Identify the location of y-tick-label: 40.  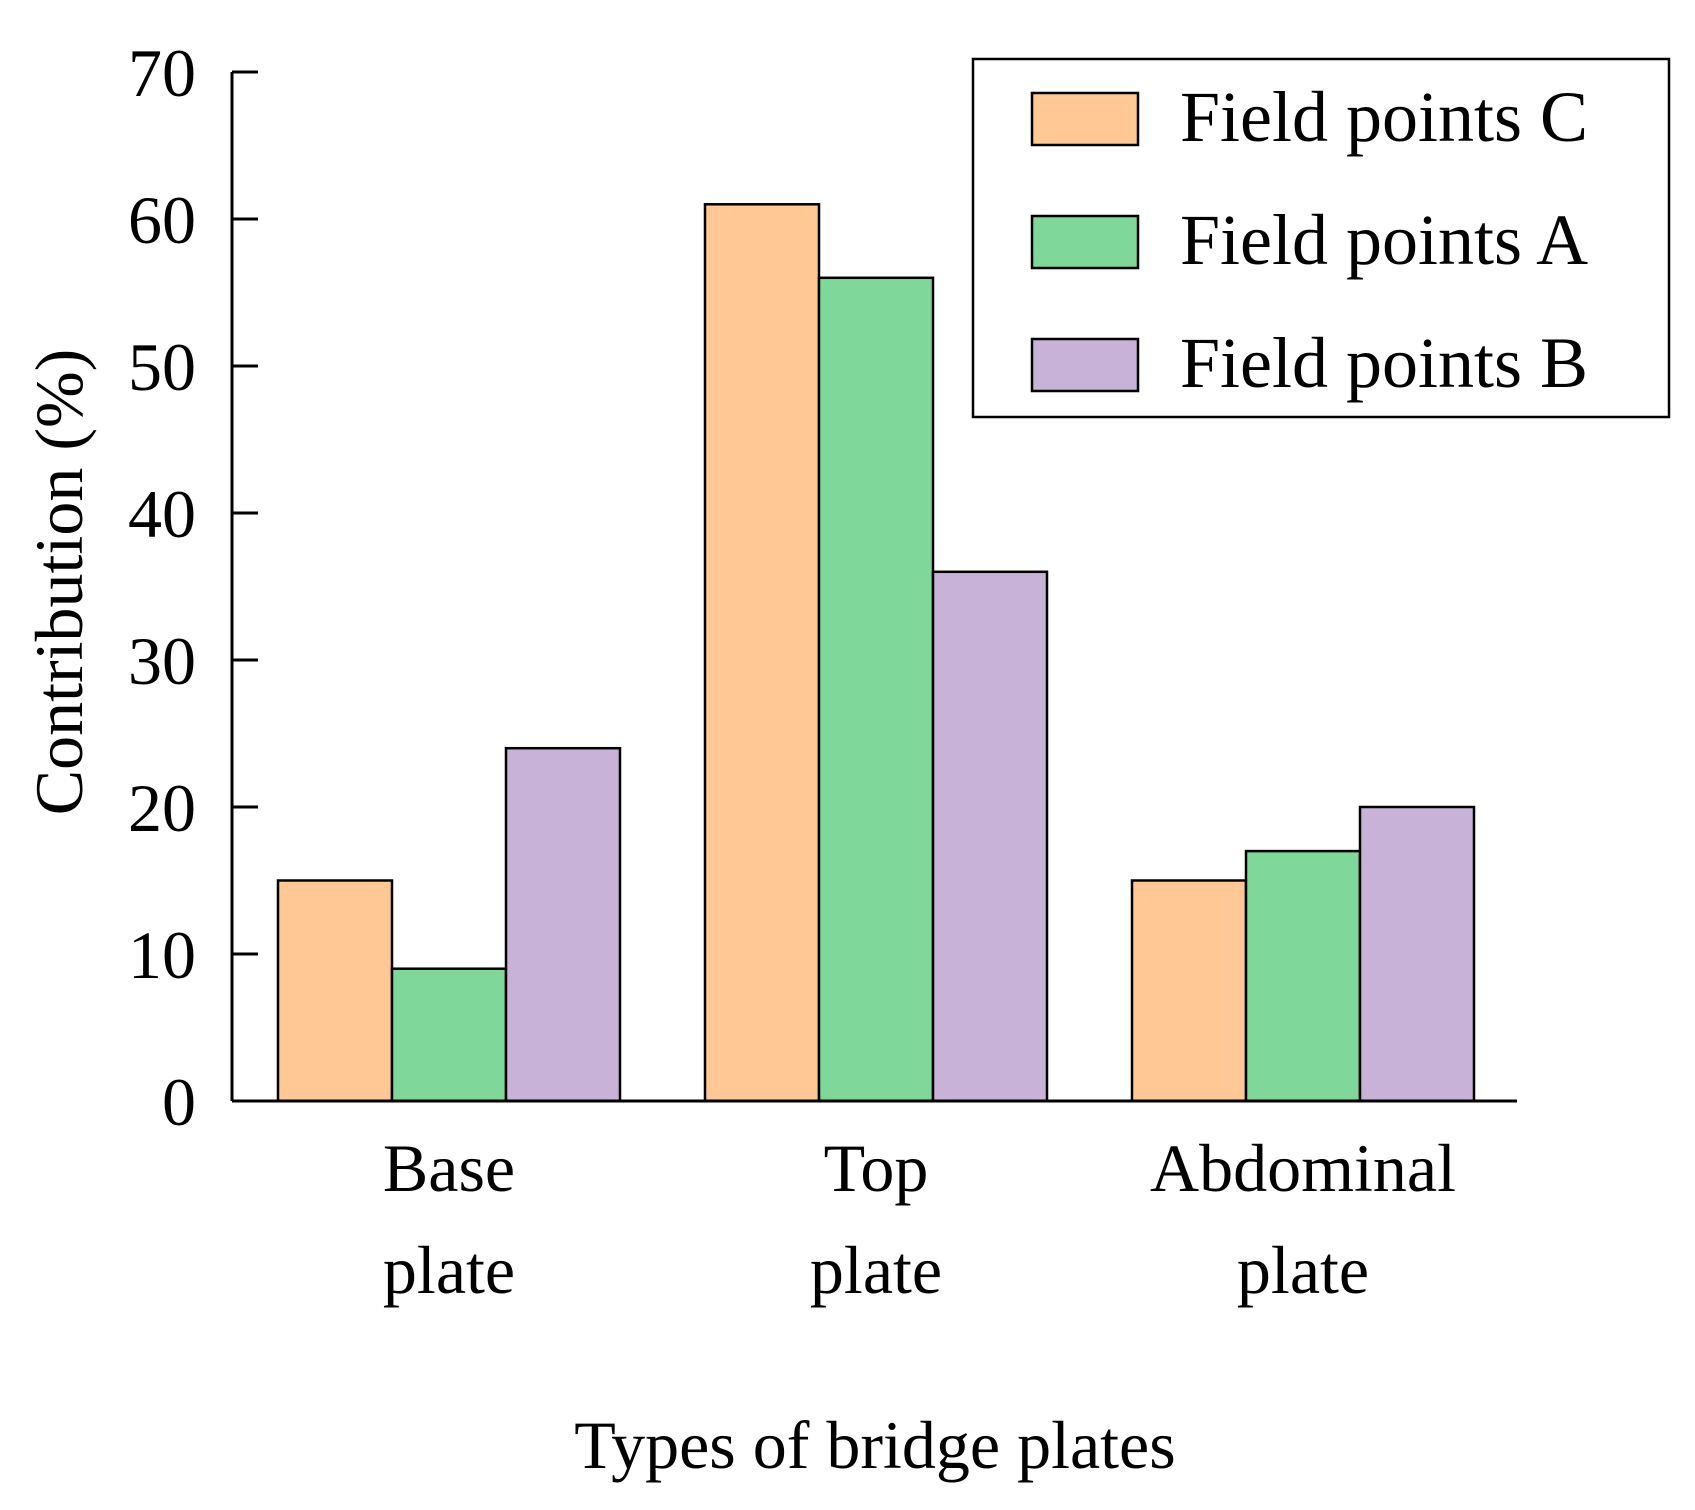
(162, 514).